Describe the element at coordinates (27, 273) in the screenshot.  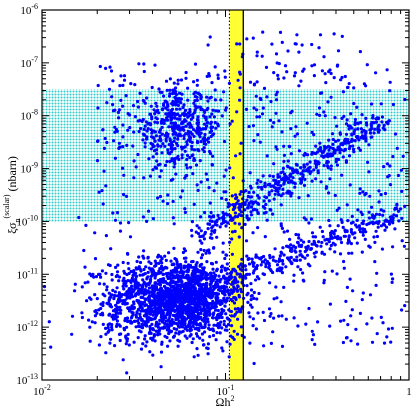
I see `y-tick-label: 10-11` at that location.